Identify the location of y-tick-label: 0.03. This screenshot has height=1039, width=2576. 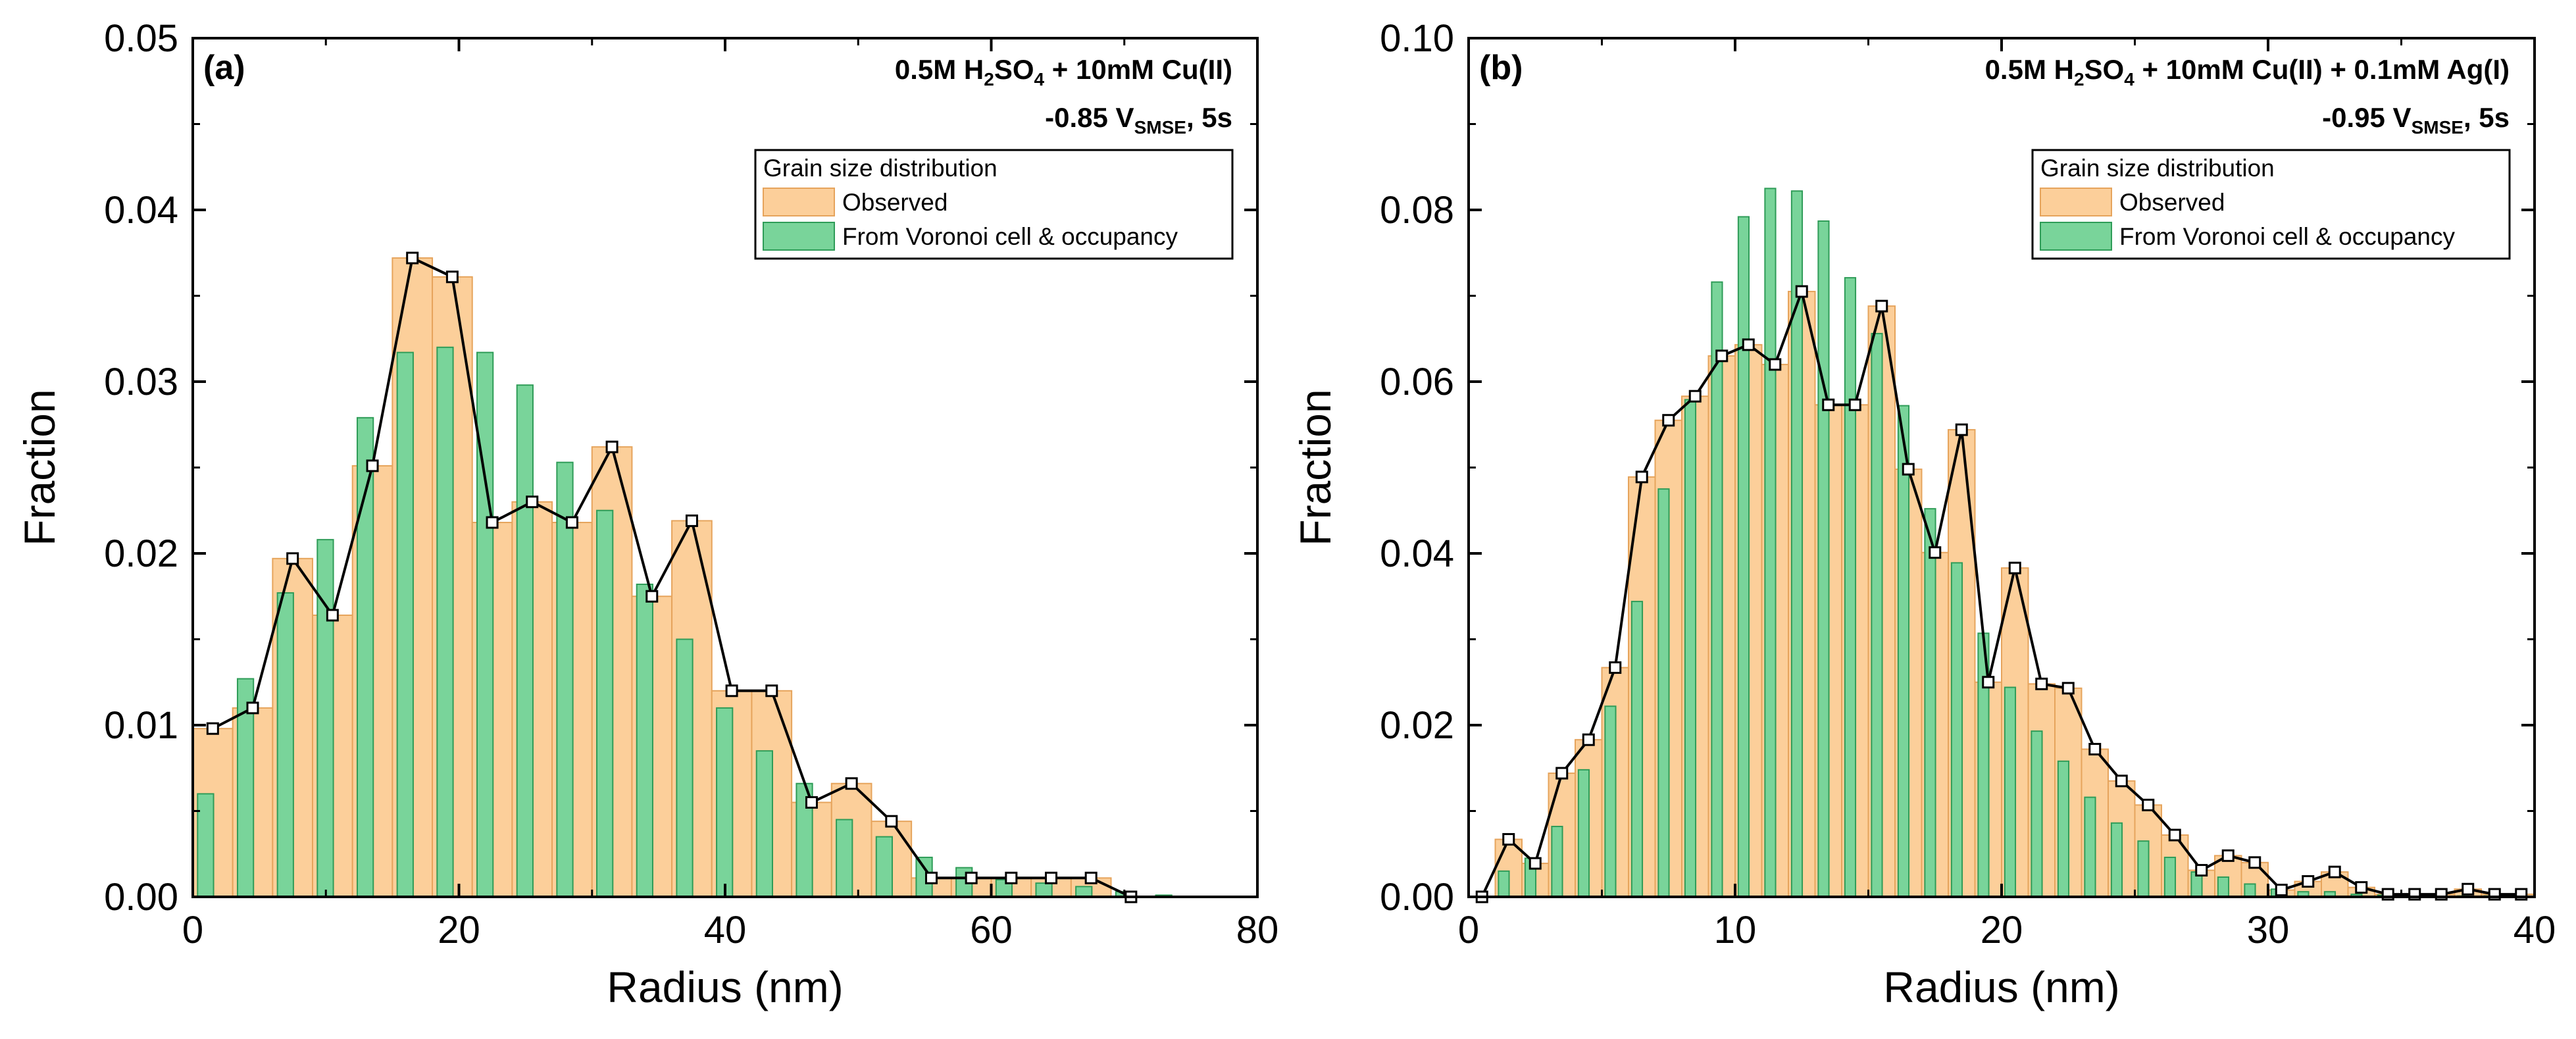
(141, 382).